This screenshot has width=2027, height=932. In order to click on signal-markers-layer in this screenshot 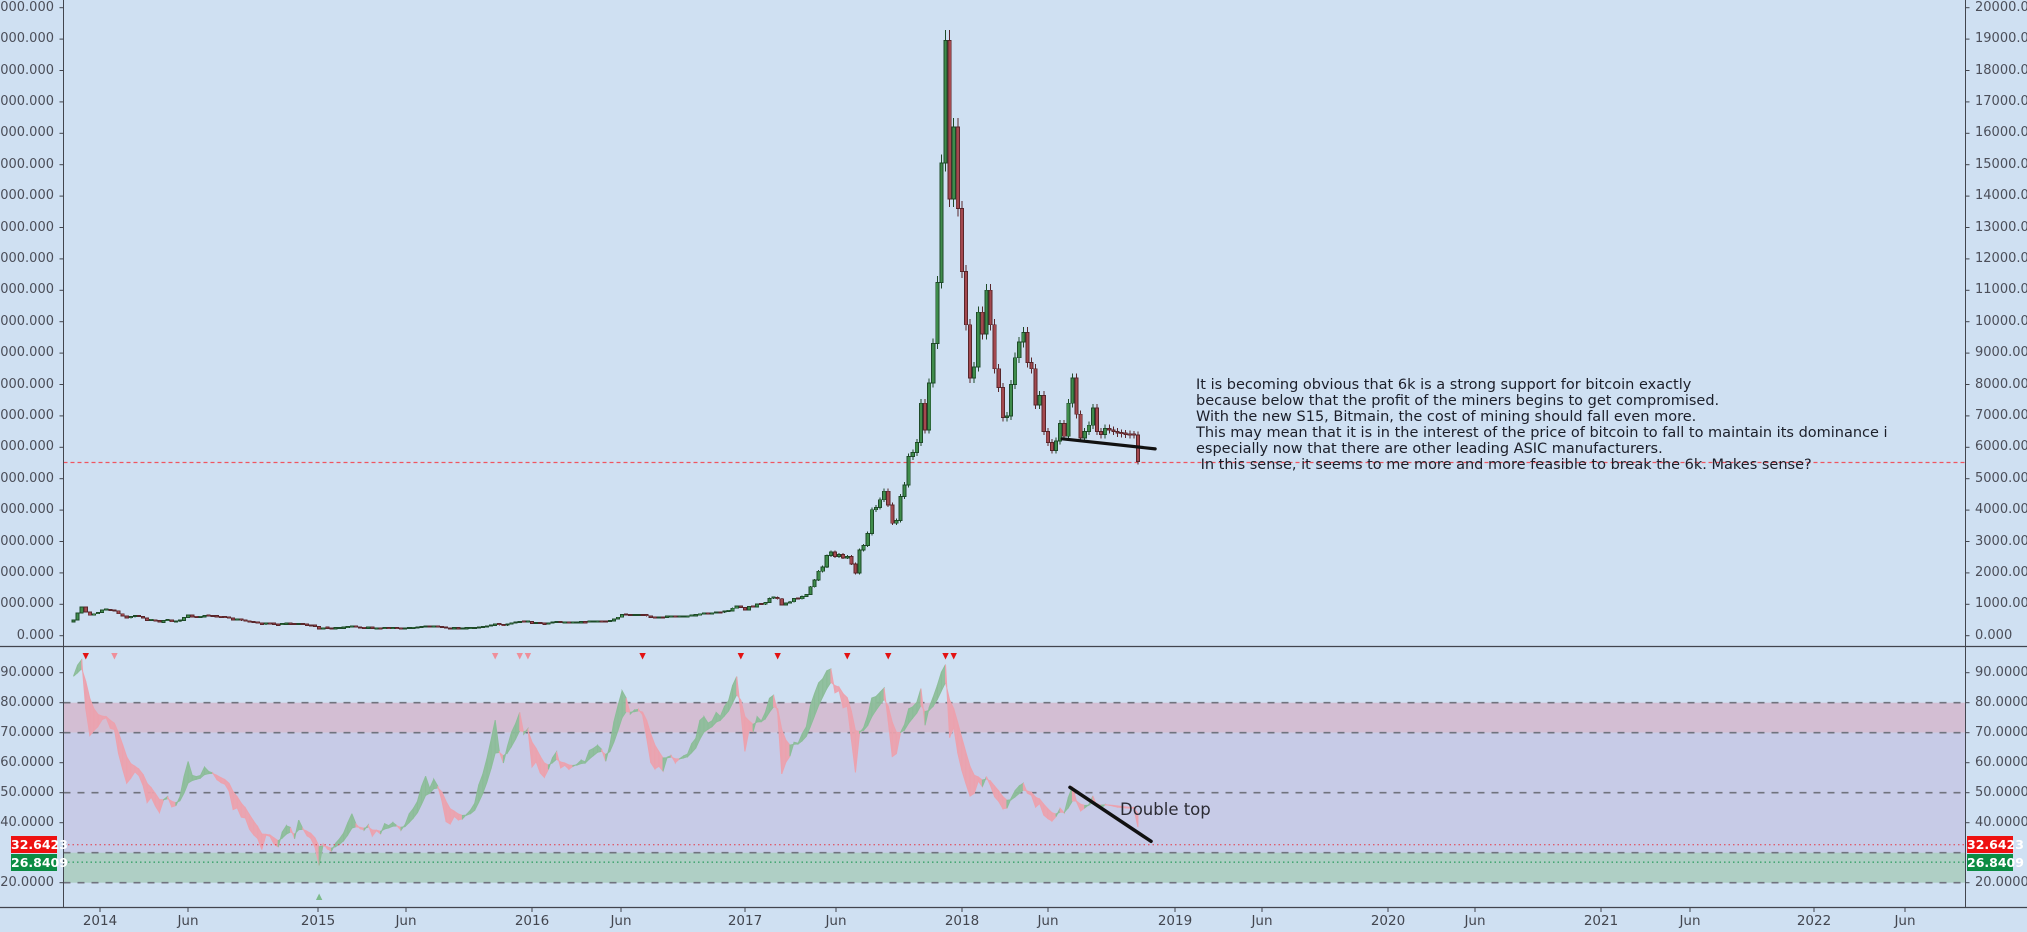, I will do `click(519, 776)`.